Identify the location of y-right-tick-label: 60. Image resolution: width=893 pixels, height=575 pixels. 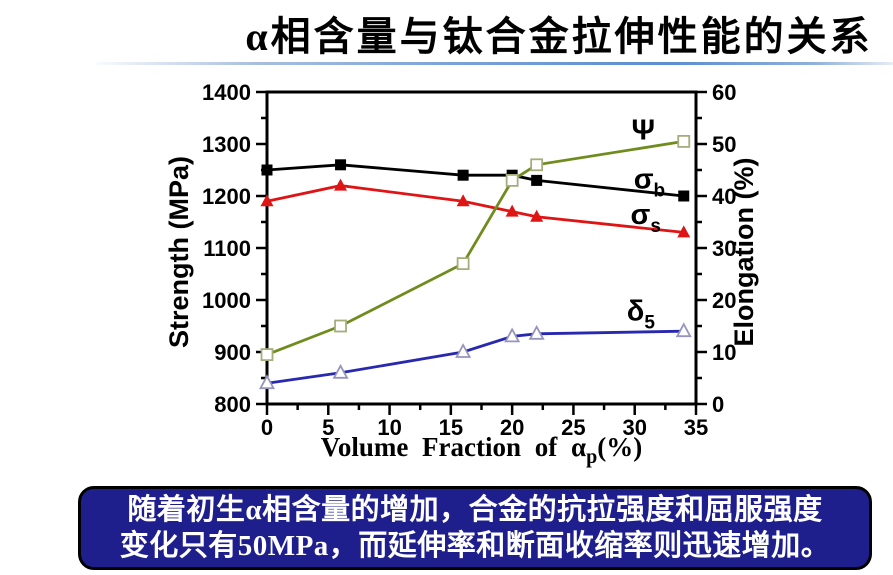
(724, 92).